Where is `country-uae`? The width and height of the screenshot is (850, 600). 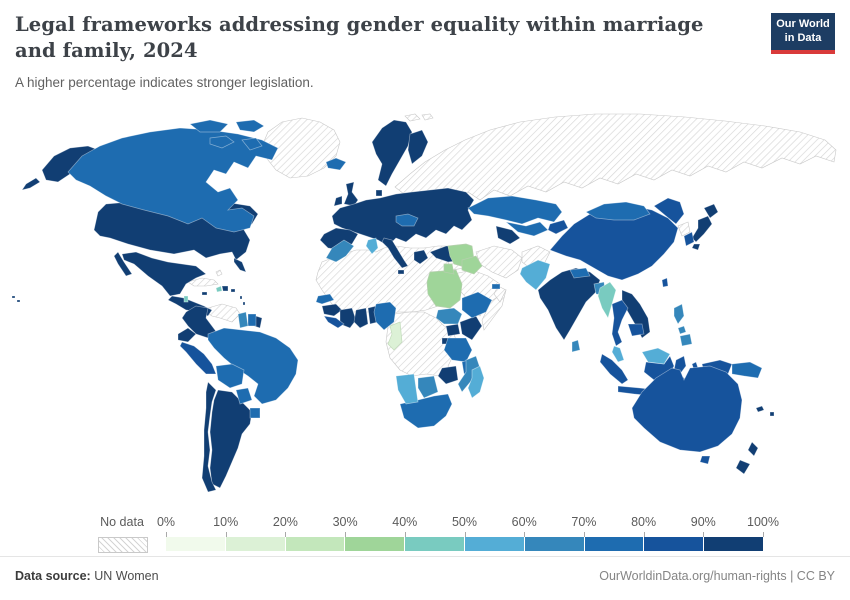 country-uae is located at coordinates (496, 286).